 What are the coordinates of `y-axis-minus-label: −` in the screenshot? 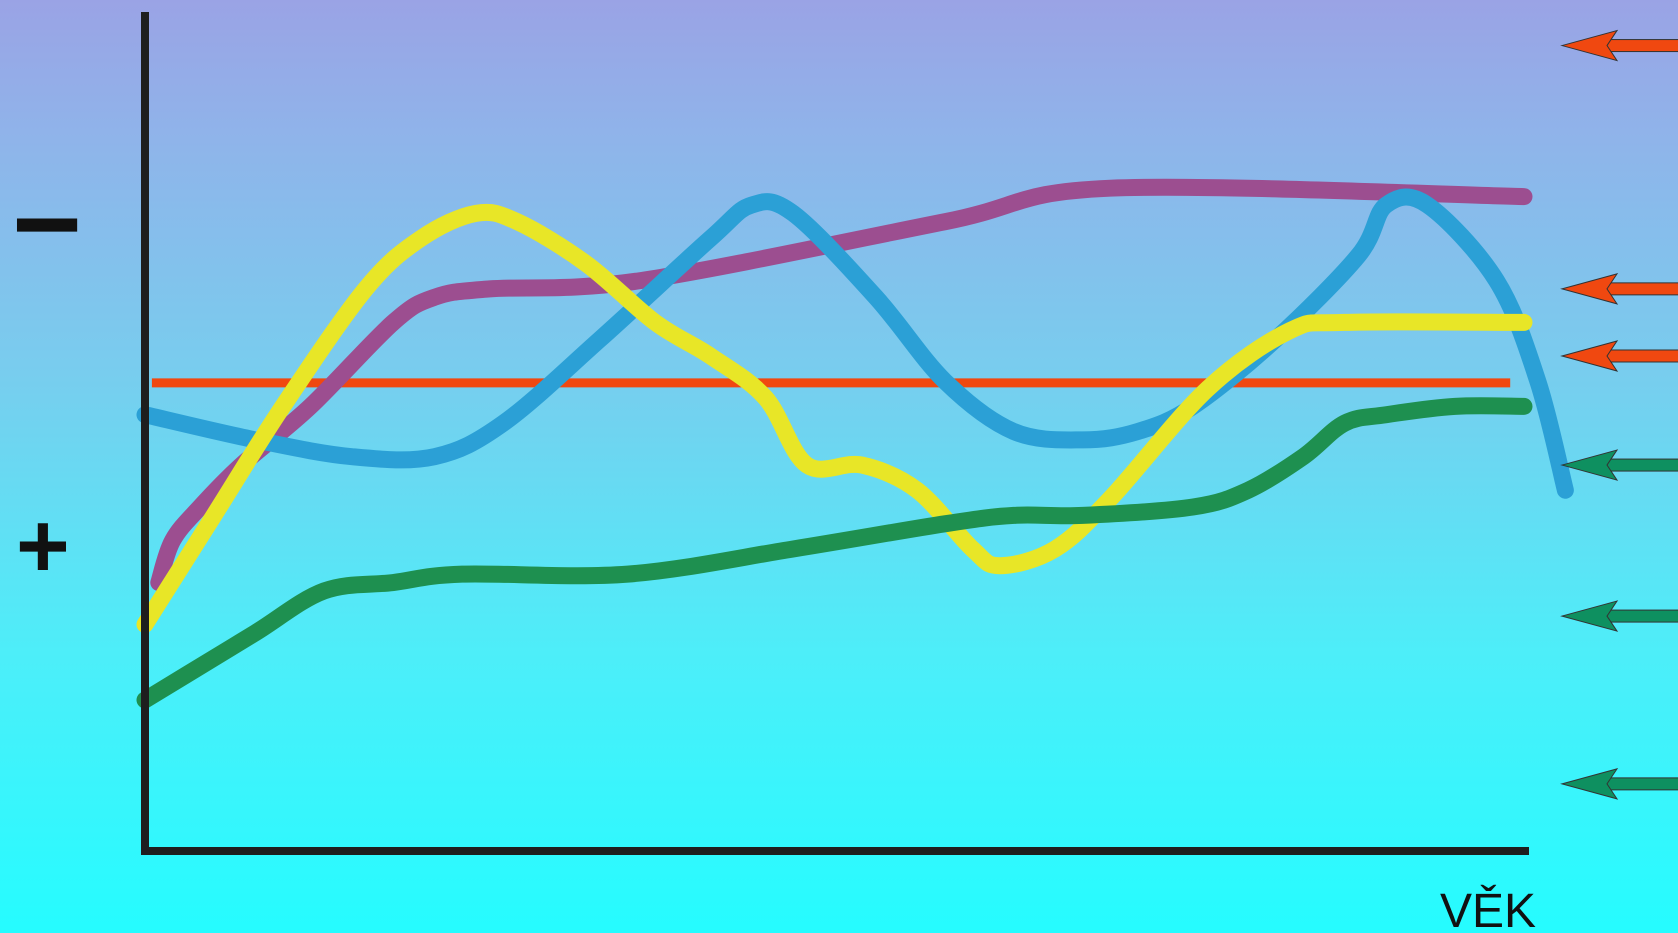 It's located at (47, 224).